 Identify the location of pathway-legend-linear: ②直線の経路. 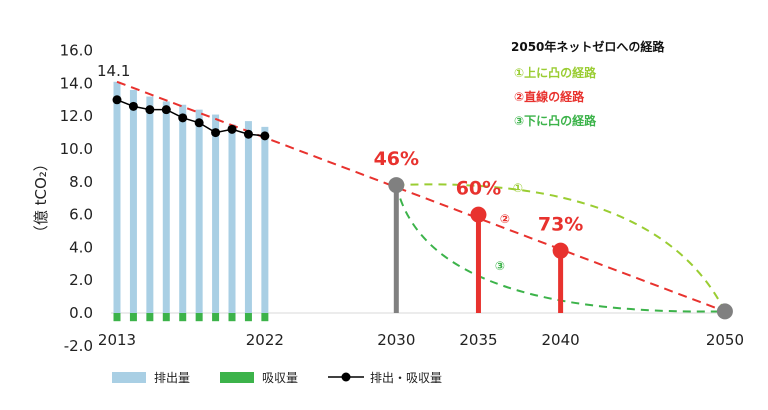
(549, 96).